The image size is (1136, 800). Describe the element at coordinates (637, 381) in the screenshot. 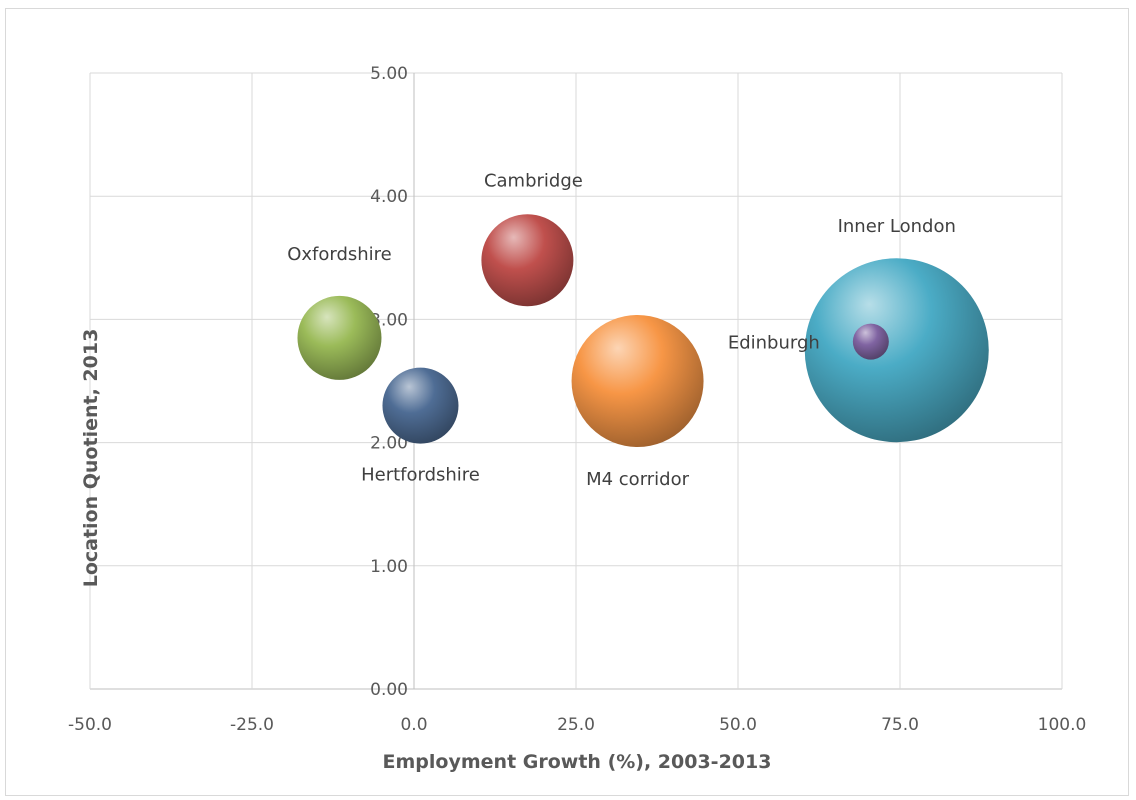

I see `bubble-m4-corridor` at that location.